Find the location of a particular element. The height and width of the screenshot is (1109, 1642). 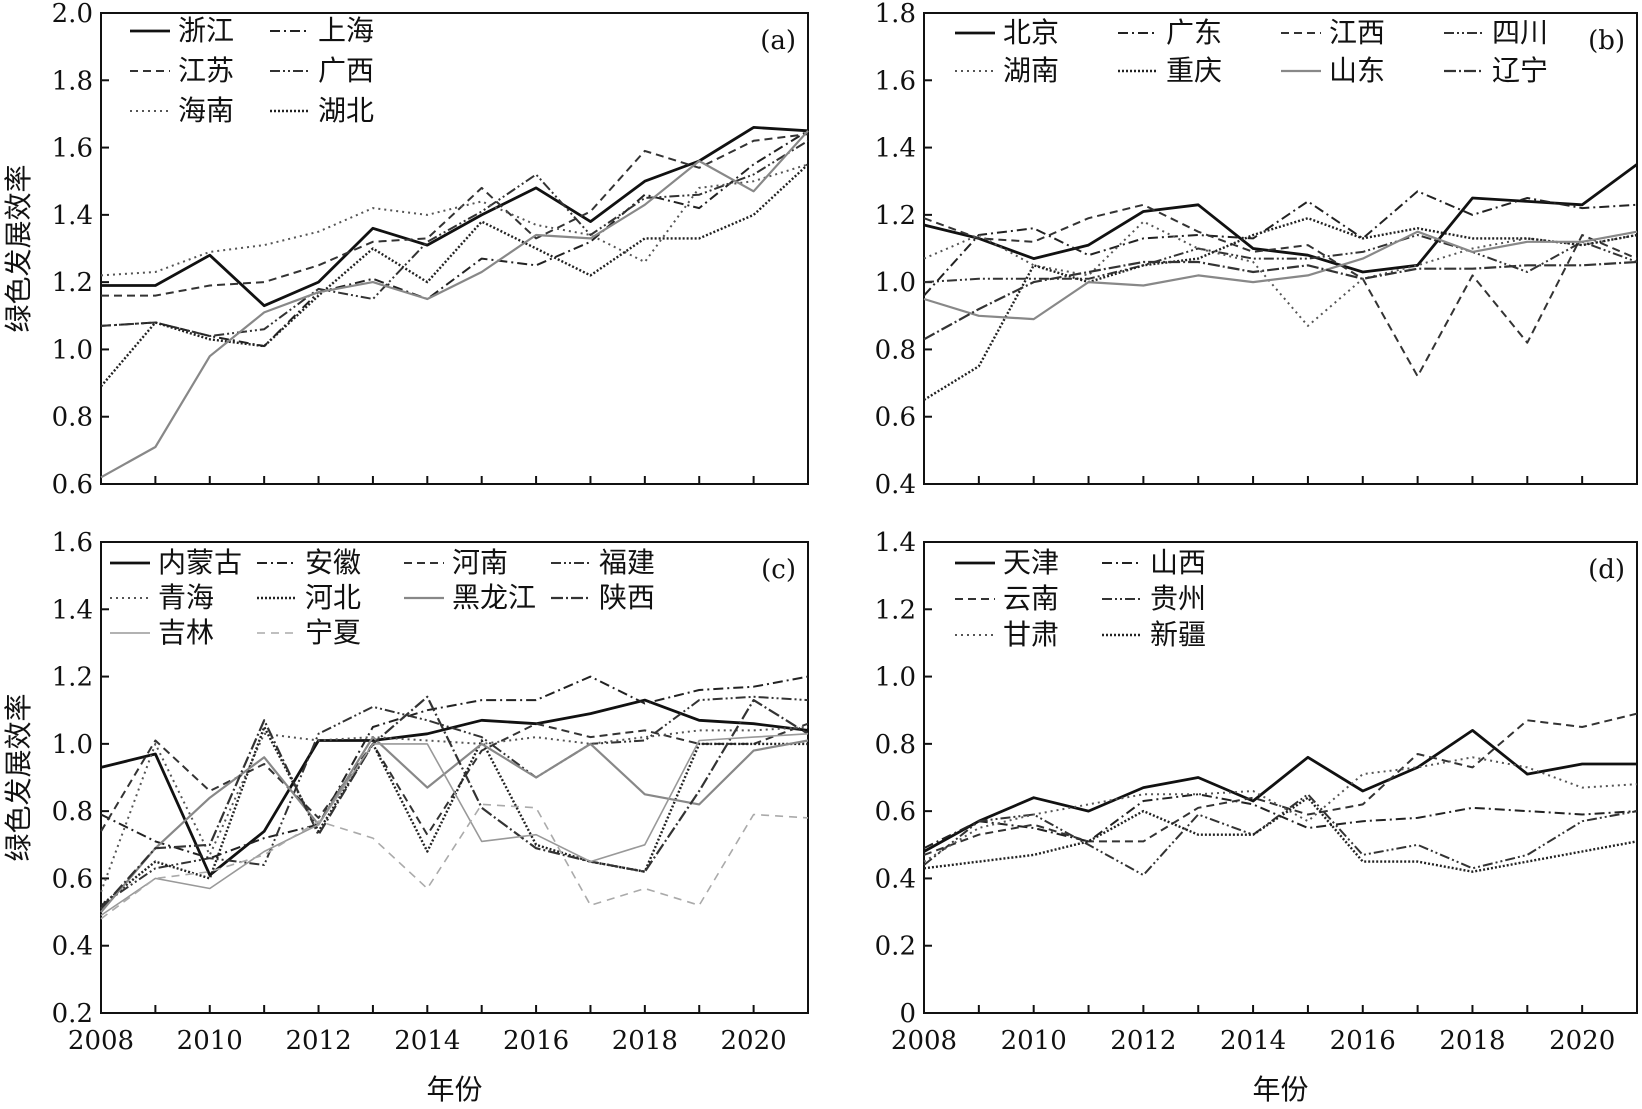

x-tick-label: 2018 is located at coordinates (645, 1041).